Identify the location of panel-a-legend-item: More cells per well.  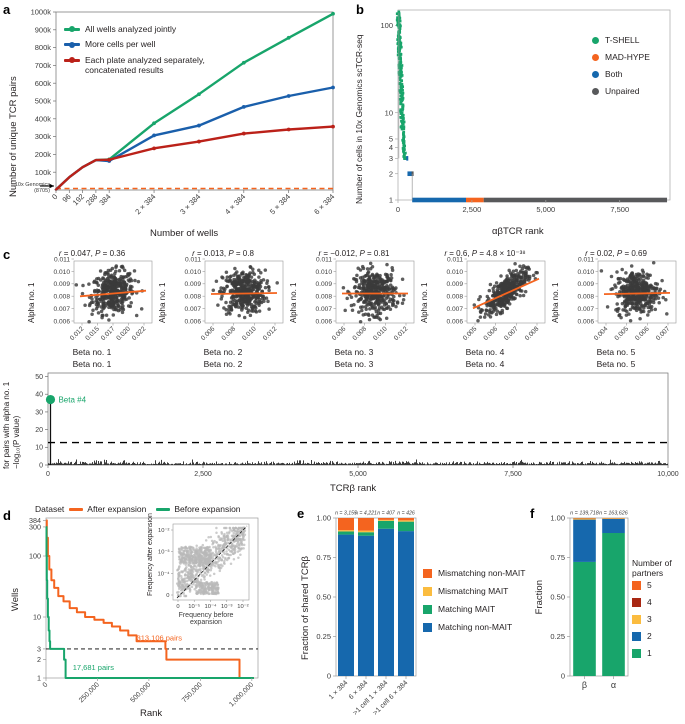
(134, 44).